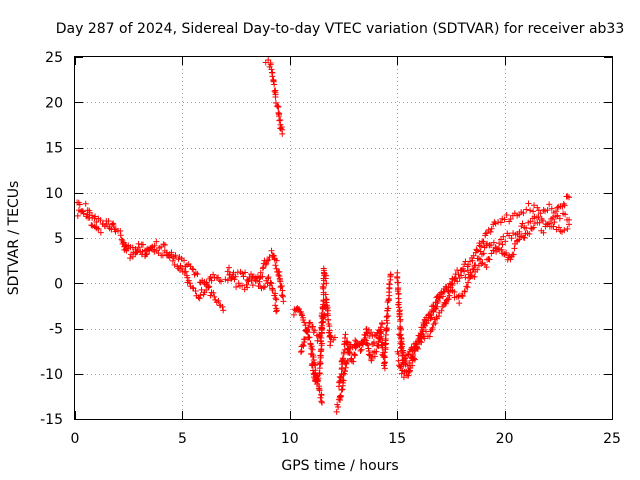 The width and height of the screenshot is (640, 480). Describe the element at coordinates (290, 439) in the screenshot. I see `x-tick-label: 10` at that location.